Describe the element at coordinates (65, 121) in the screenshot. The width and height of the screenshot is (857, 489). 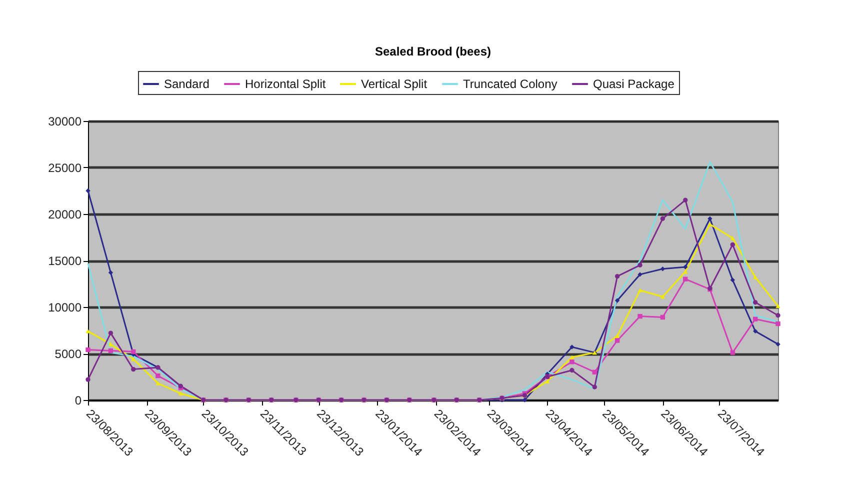
I see `y-tick-label: 30000` at that location.